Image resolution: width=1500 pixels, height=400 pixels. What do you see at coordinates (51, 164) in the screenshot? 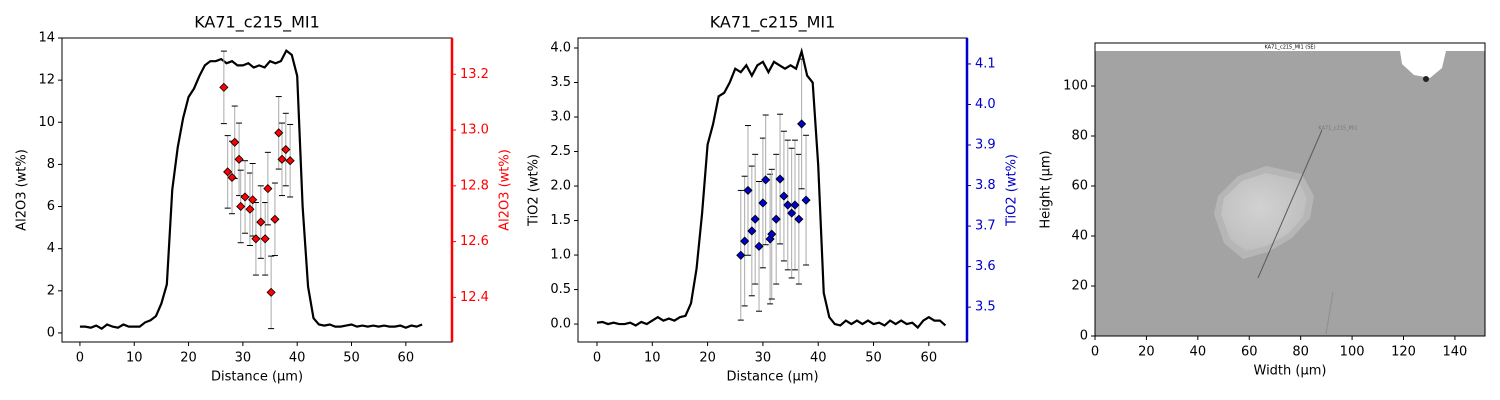
I see `y-tick-label: 8` at bounding box center [51, 164].